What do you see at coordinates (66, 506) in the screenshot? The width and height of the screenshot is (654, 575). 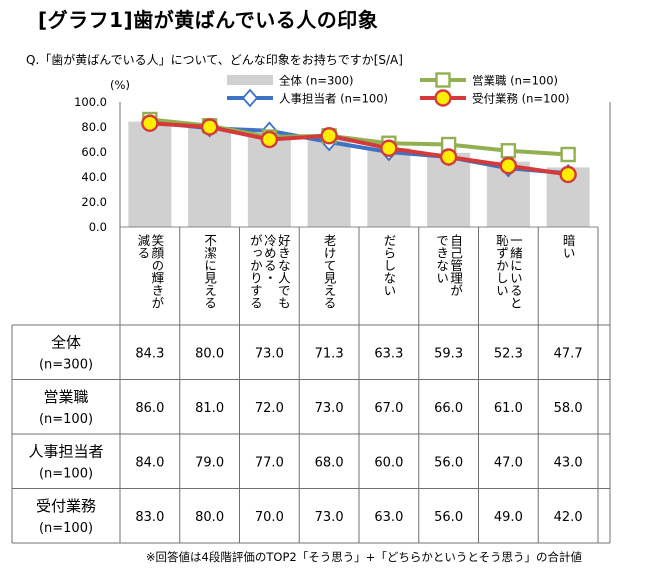 I see `row-header-name: 受付業務` at bounding box center [66, 506].